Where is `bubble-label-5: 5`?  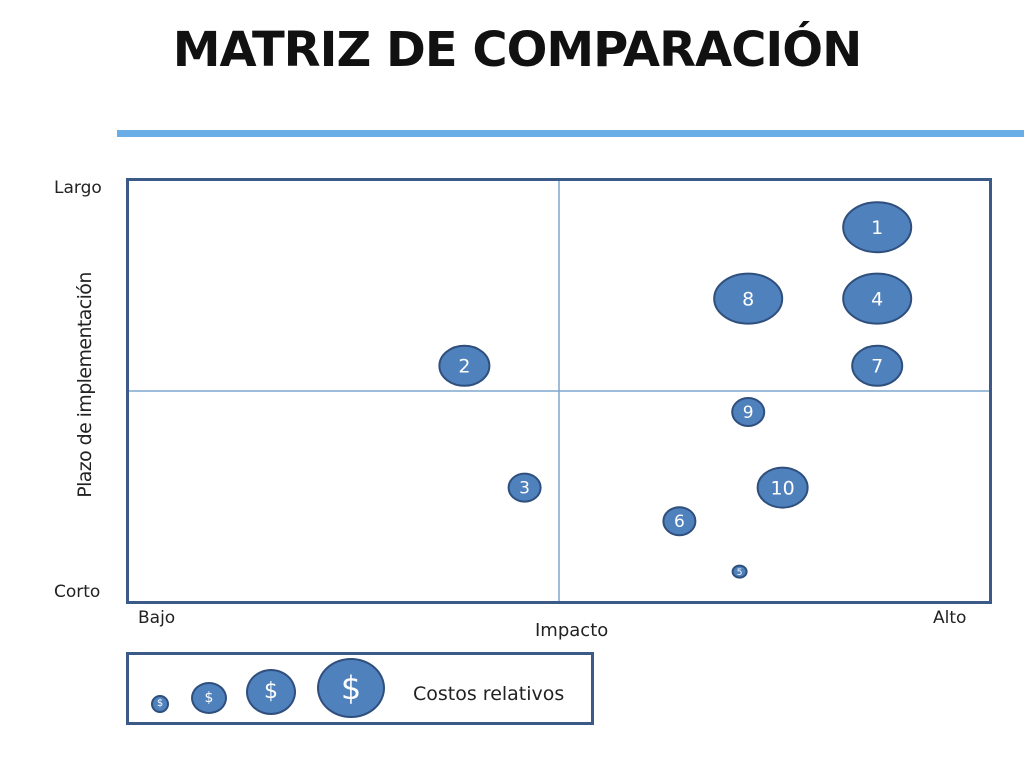 bubble-label-5: 5 is located at coordinates (740, 573).